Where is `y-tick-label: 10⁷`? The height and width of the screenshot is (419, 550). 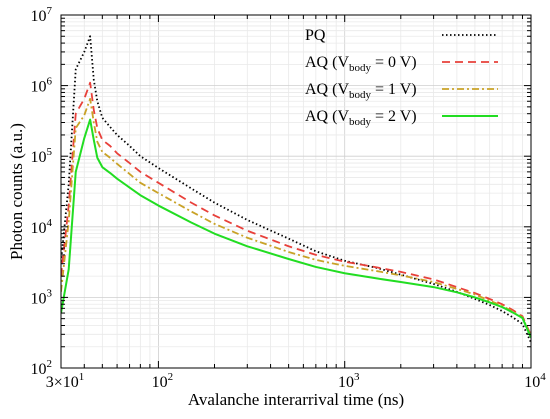
y-tick-label: 10⁷ is located at coordinates (42, 15).